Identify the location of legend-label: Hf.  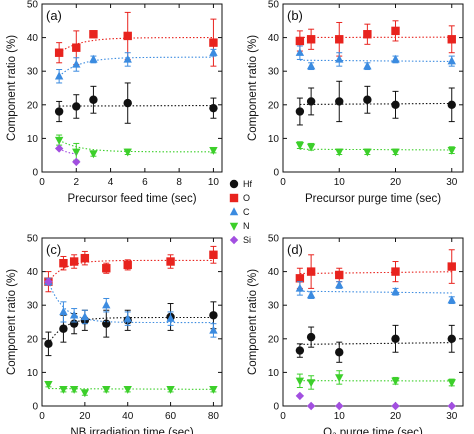
(247, 184).